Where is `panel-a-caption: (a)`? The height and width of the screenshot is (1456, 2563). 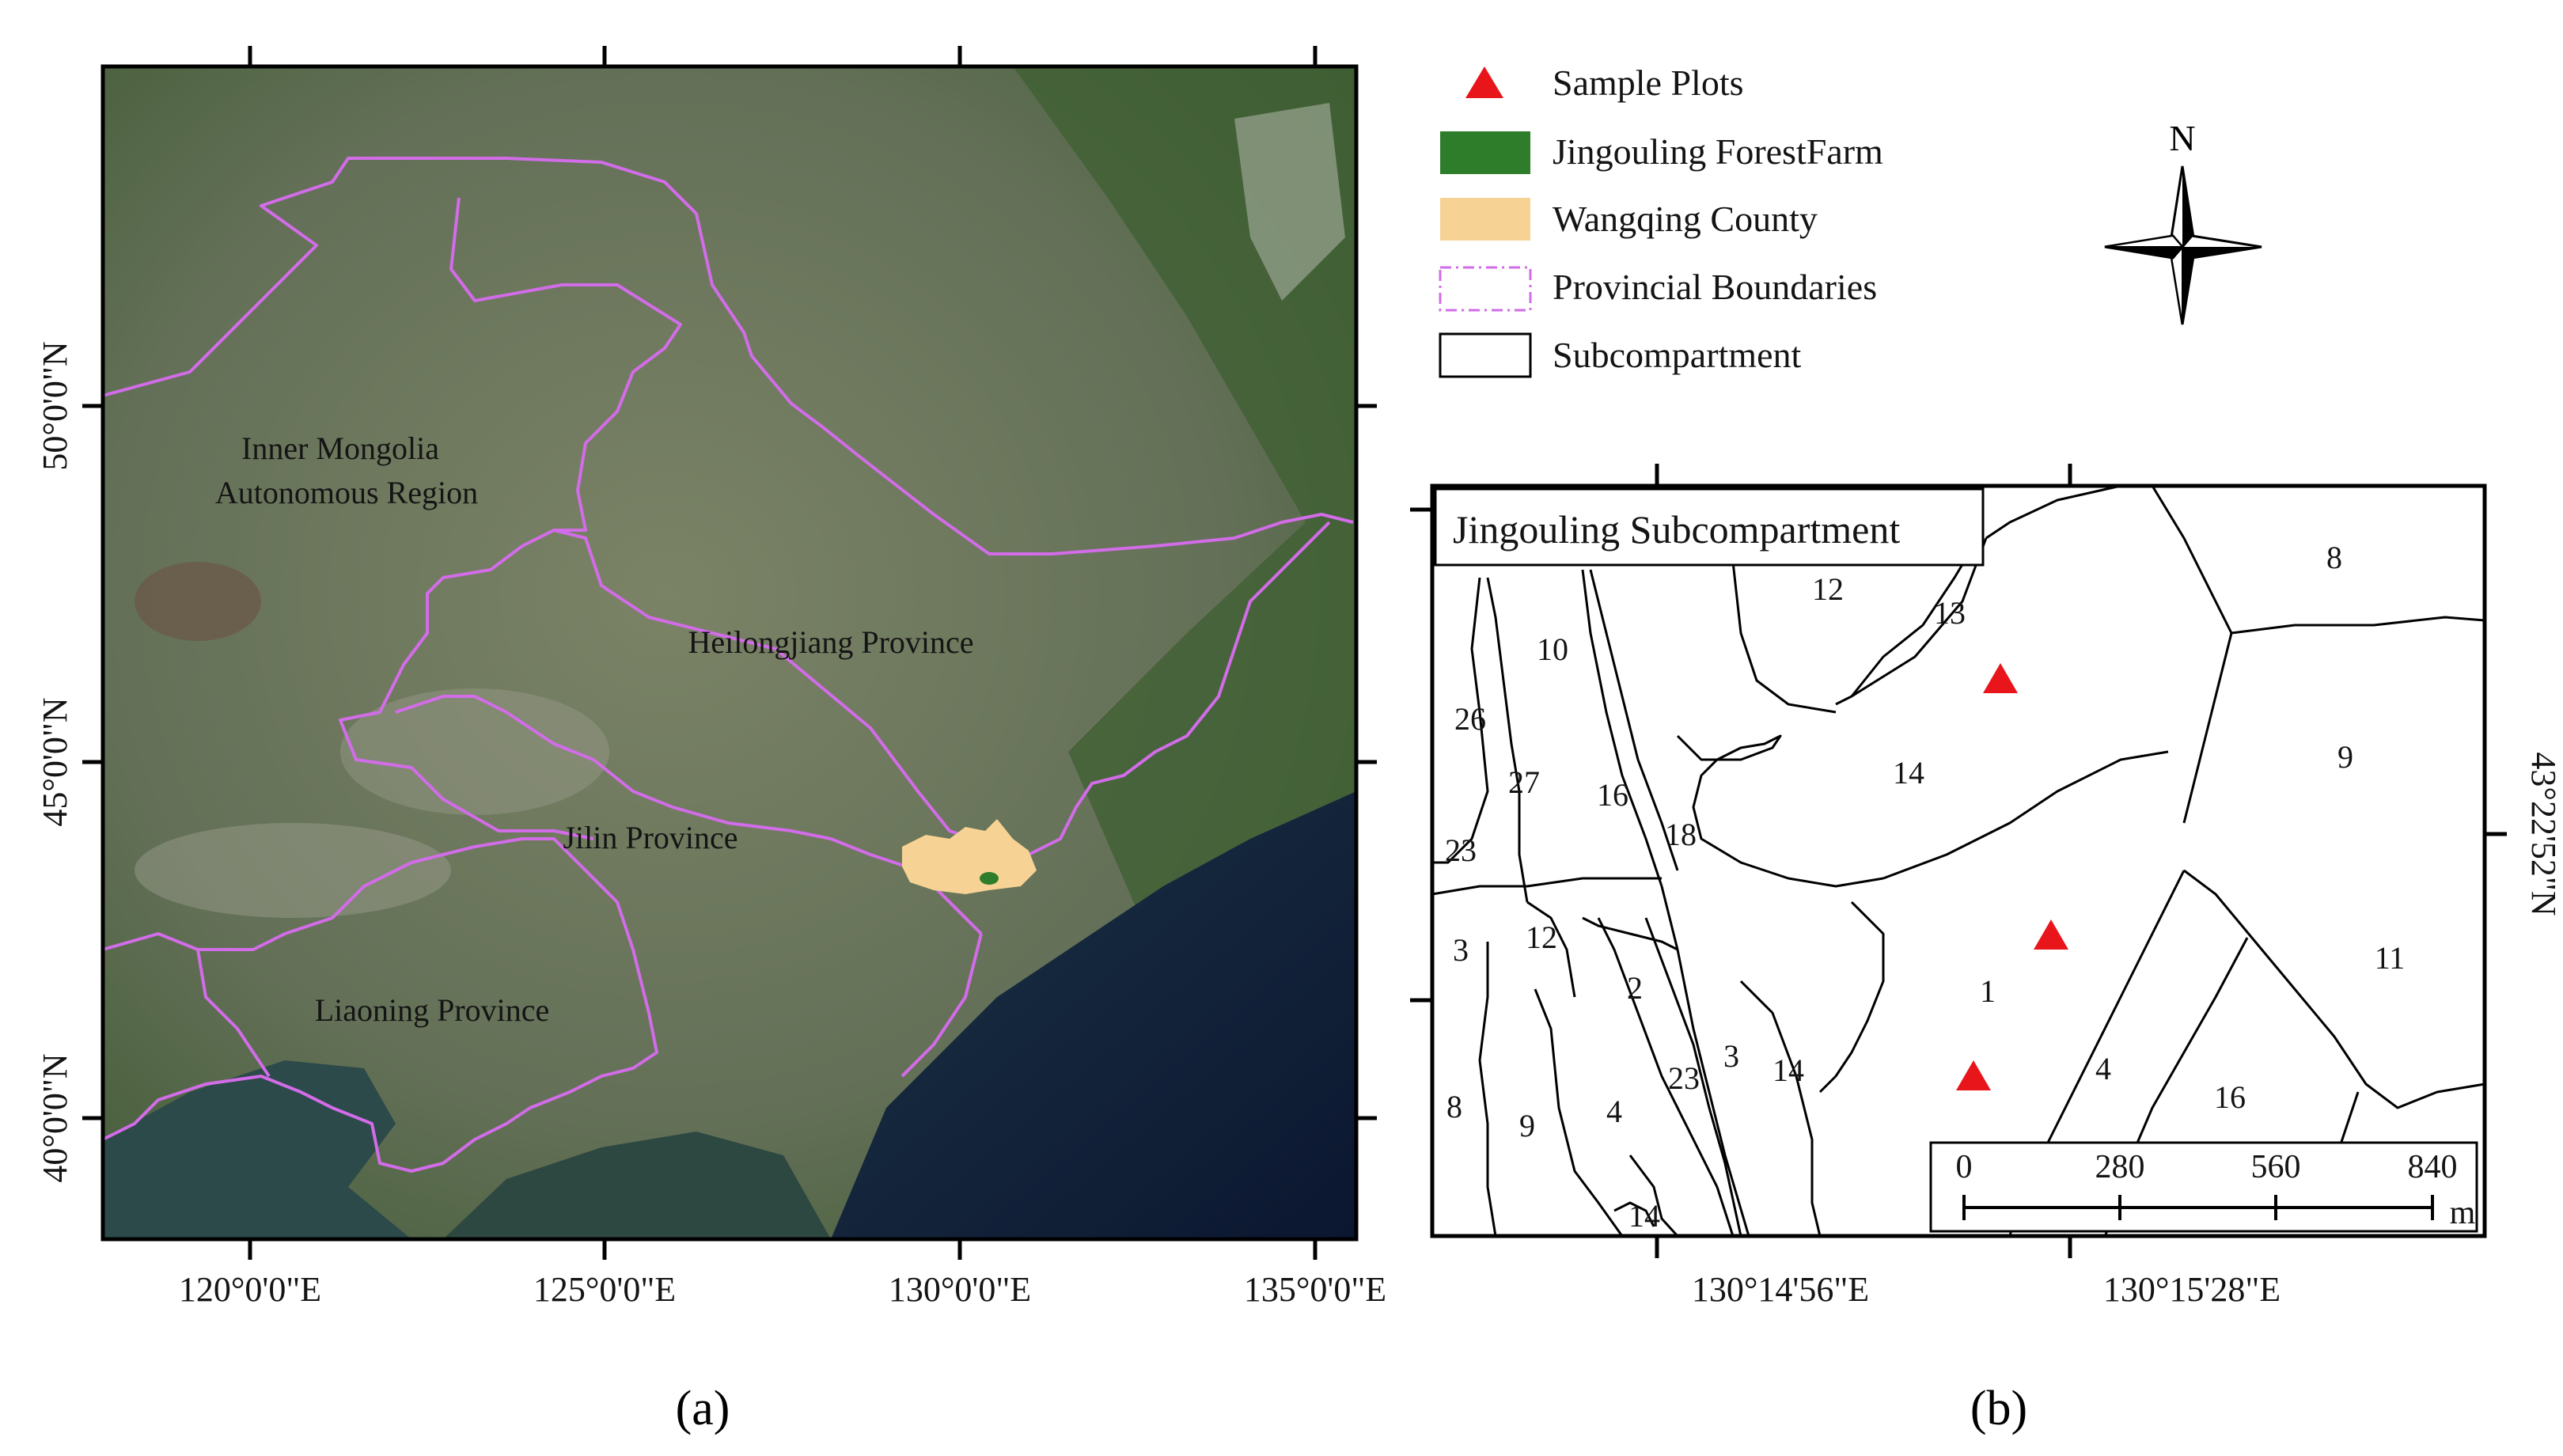 panel-a-caption: (a) is located at coordinates (703, 1408).